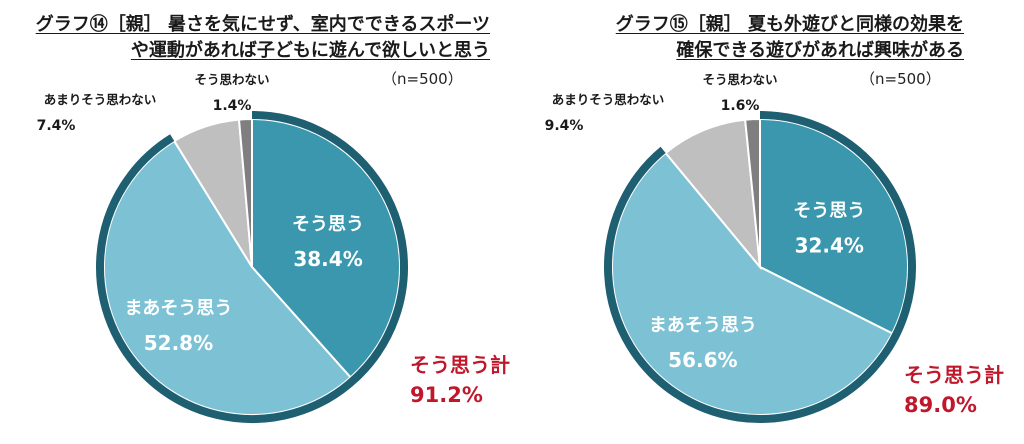  What do you see at coordinates (310, 50) in the screenshot?
I see `chart-title-line-2: や運動があれば子どもに遊んで欲しいと思う` at bounding box center [310, 50].